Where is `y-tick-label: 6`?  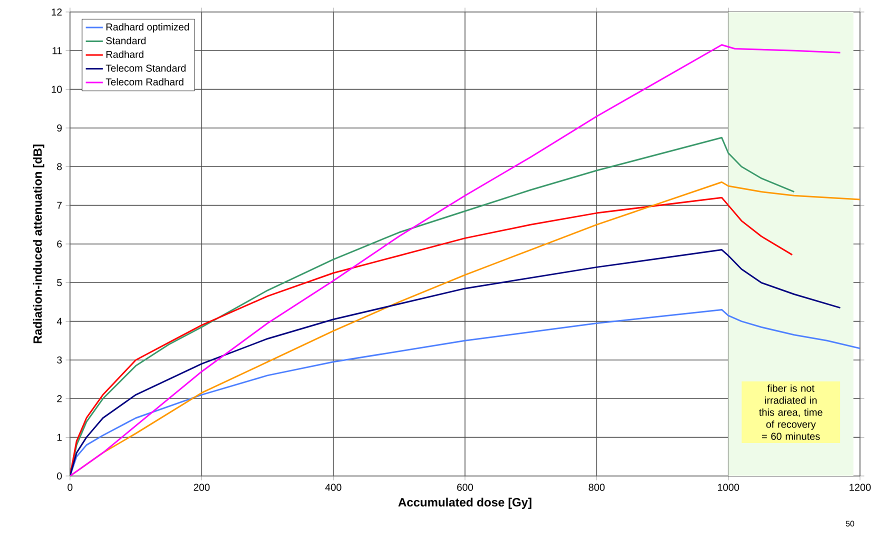 y-tick-label: 6 is located at coordinates (59, 244).